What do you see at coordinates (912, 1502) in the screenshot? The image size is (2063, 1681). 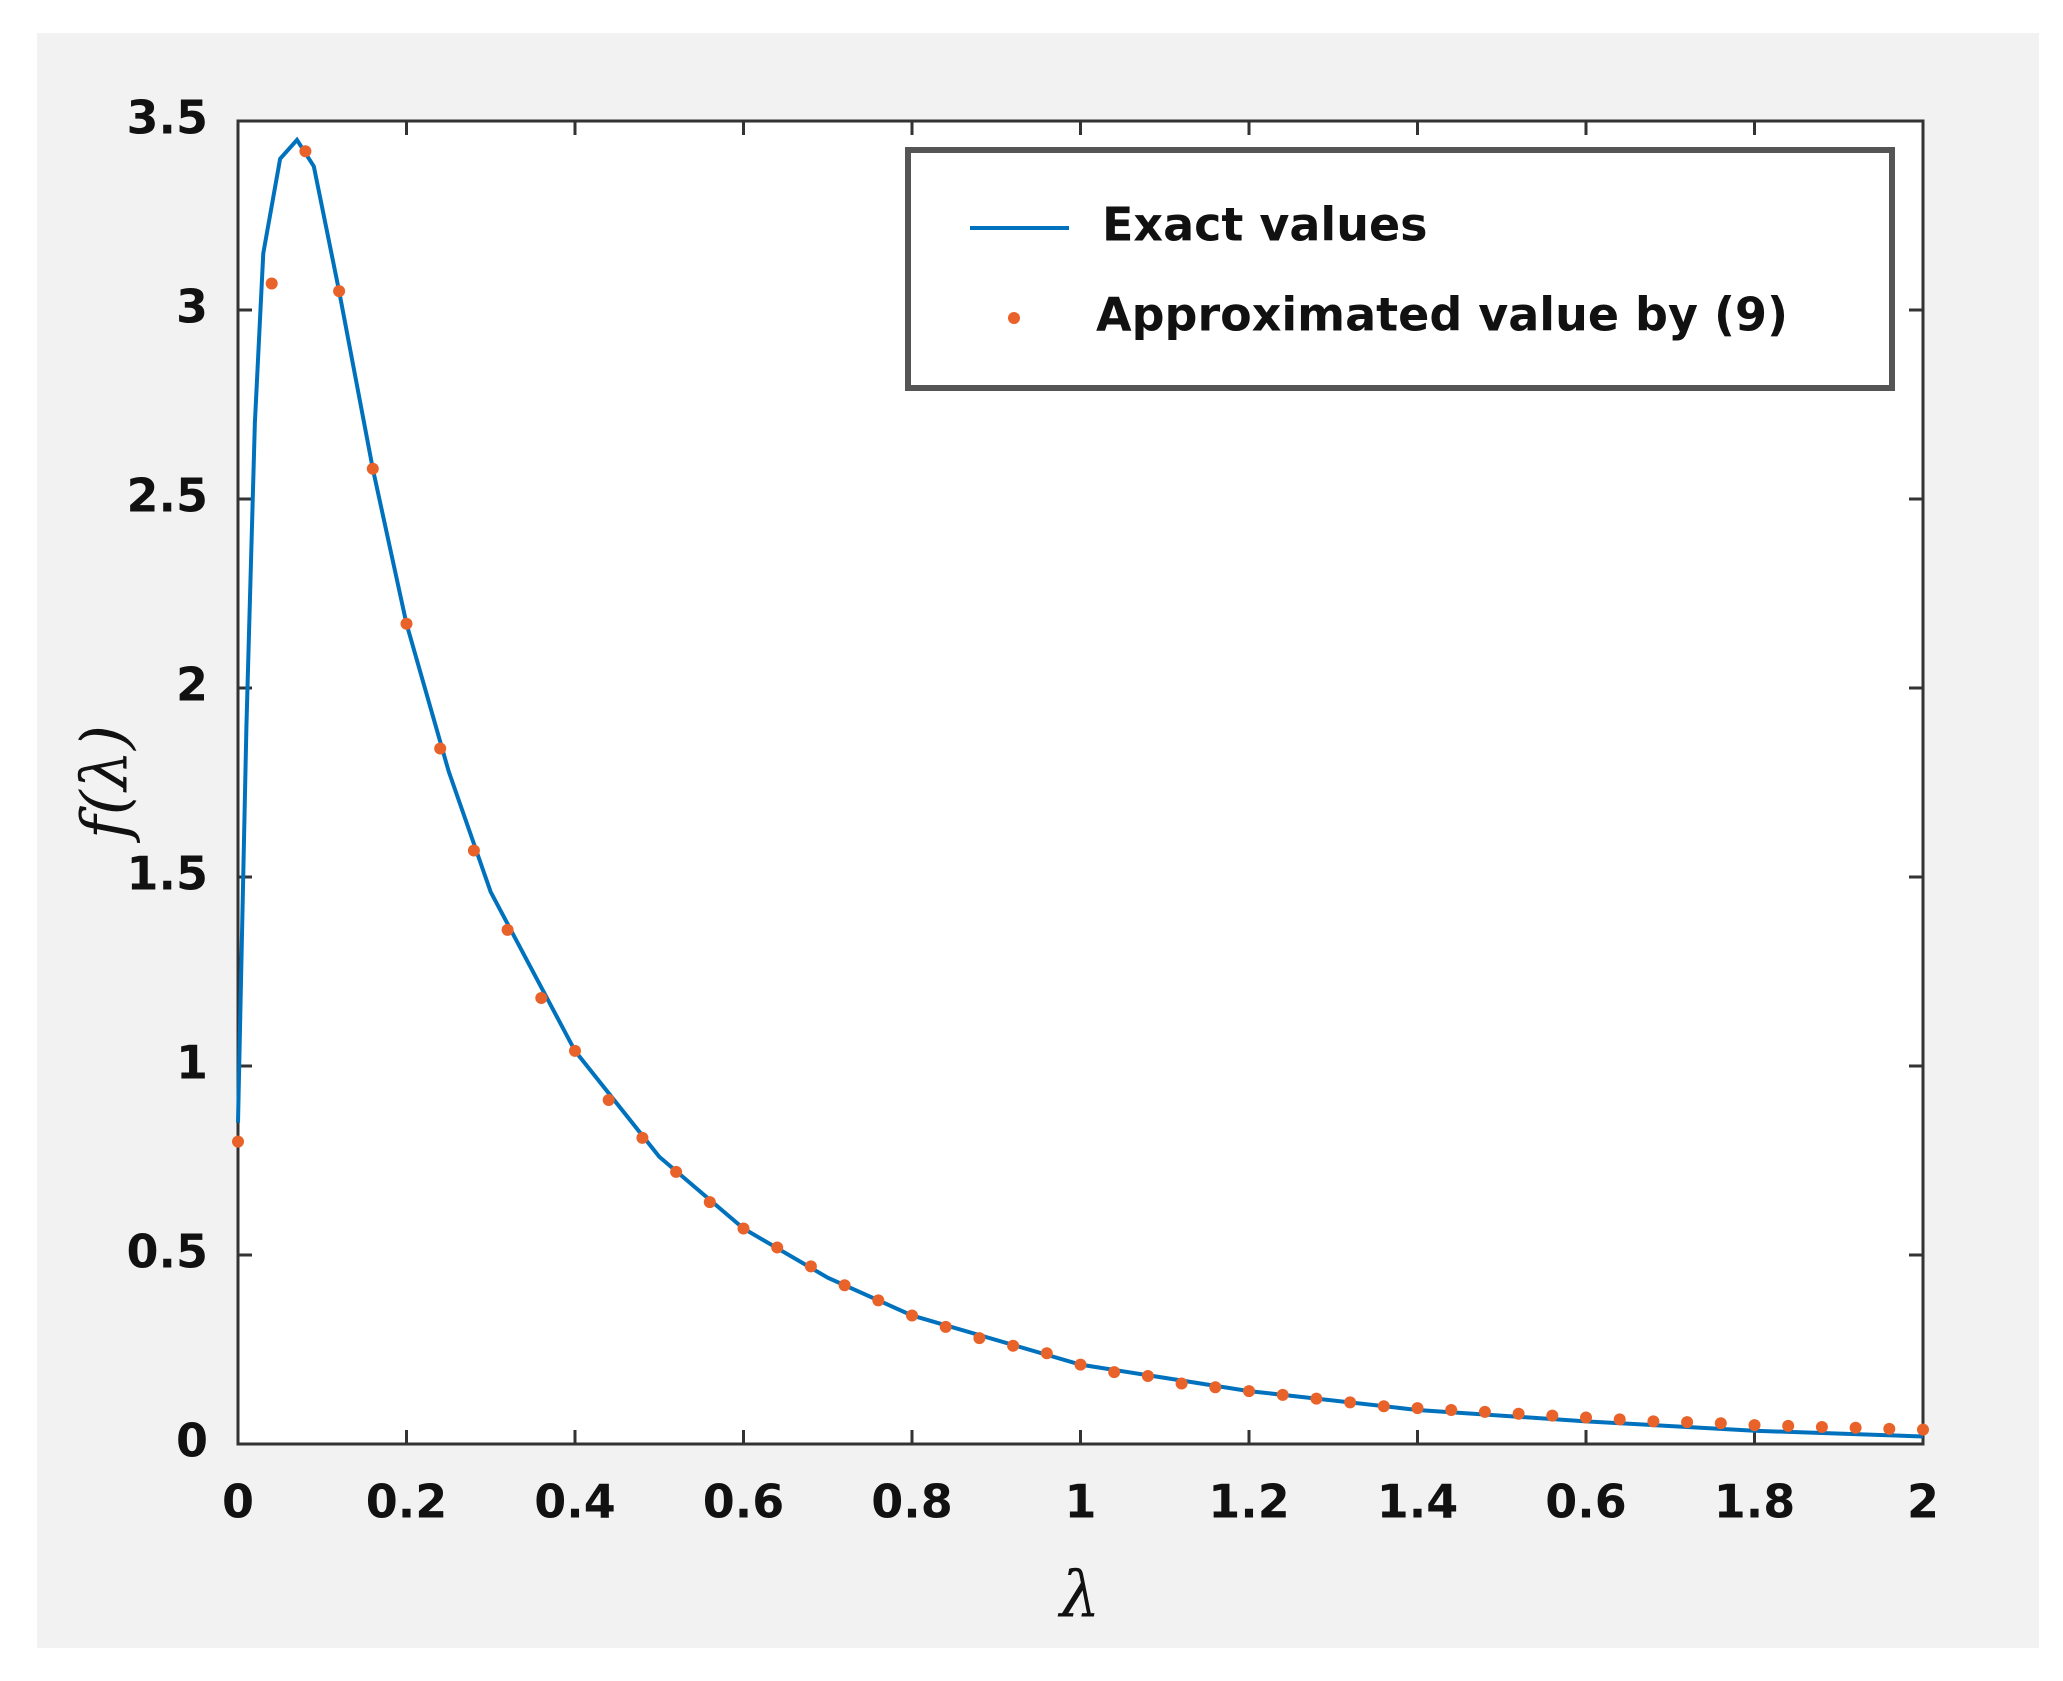 I see `x-tick-label: 0.8` at bounding box center [912, 1502].